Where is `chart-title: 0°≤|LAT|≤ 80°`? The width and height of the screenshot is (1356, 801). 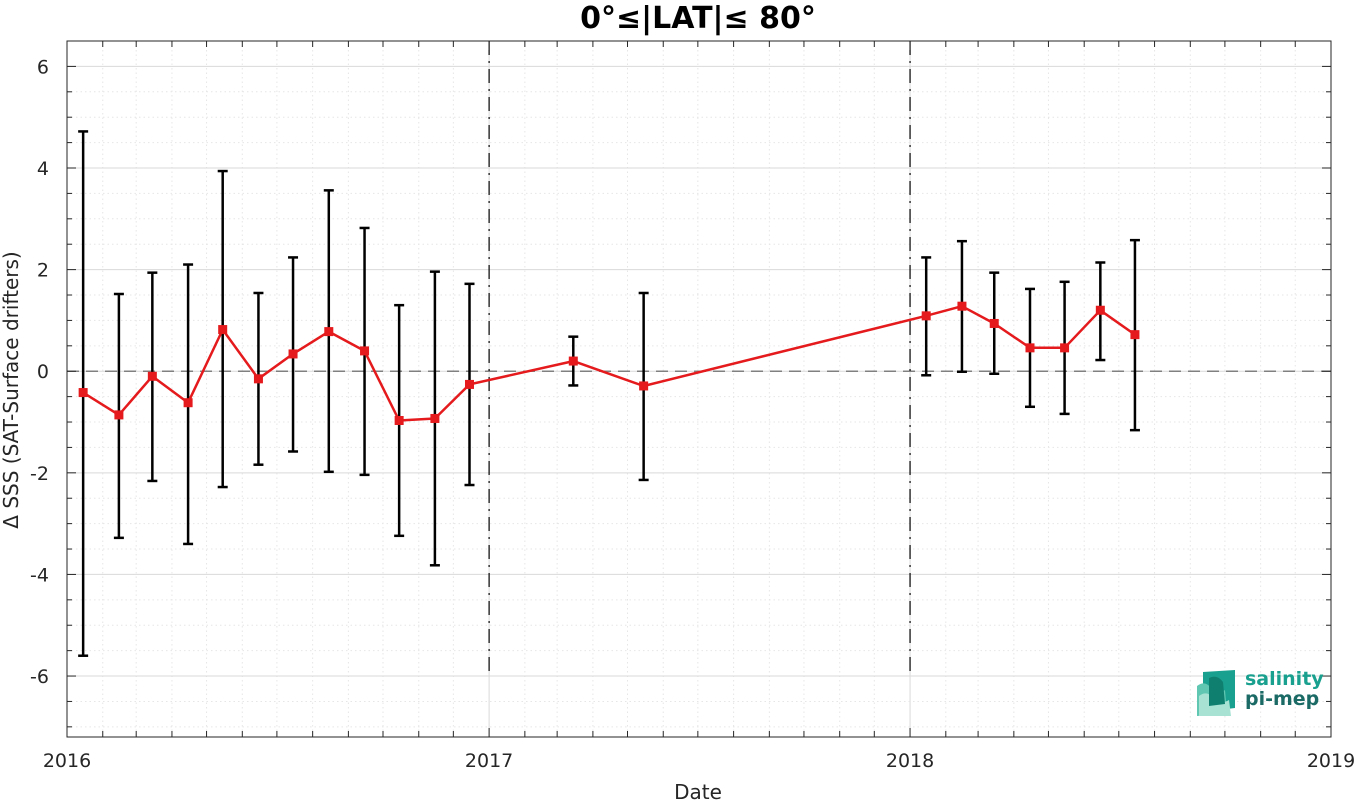 chart-title: 0°≤|LAT|≤ 80° is located at coordinates (698, 18).